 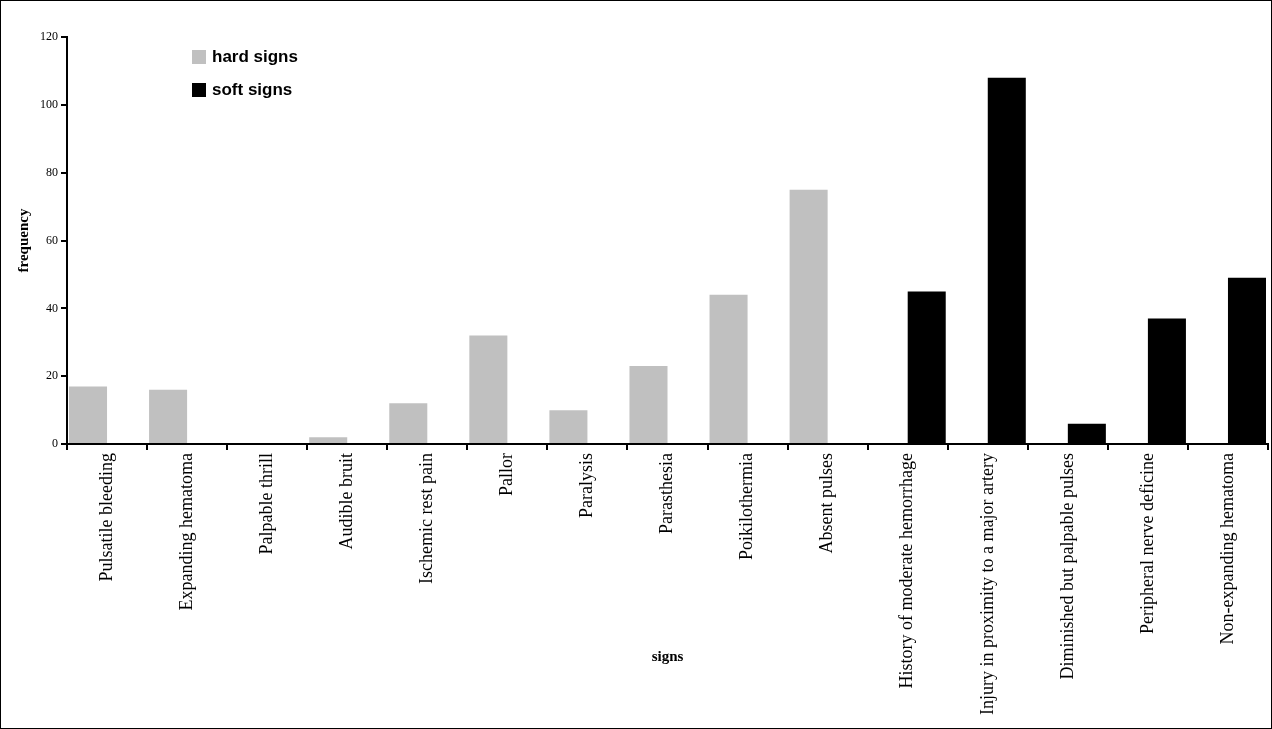 I want to click on x-tick-label: Pulsatile bleeding, so click(x=105, y=517).